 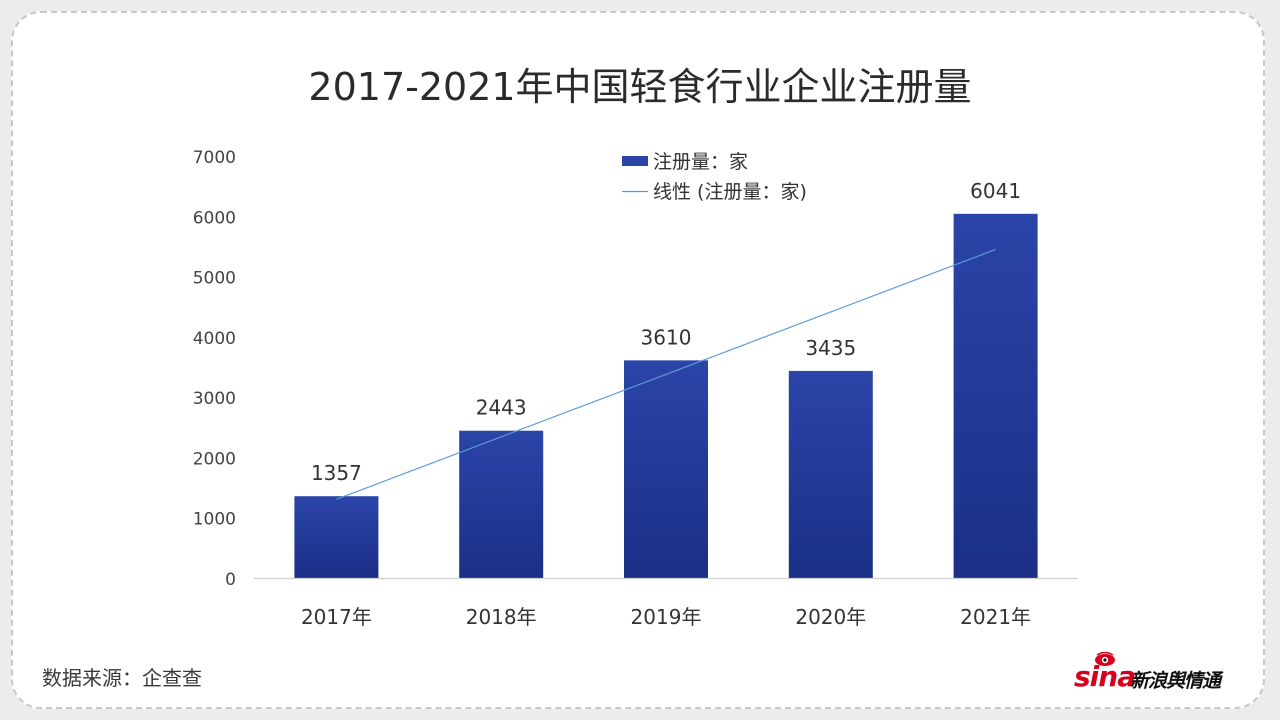 I want to click on data-label: 6041, so click(x=995, y=191).